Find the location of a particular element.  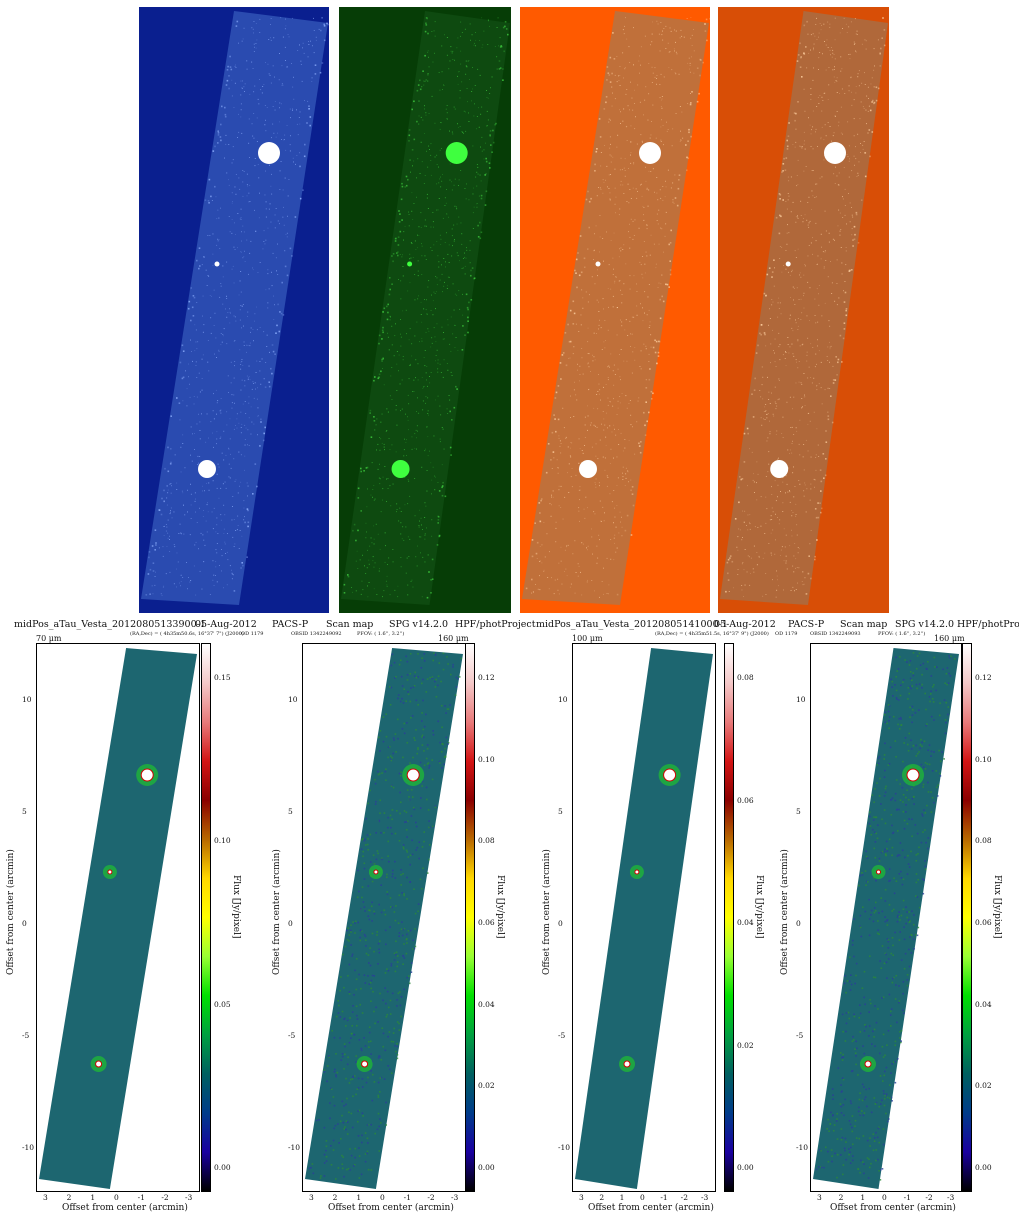

spg-left: SPG v14.2.0 is located at coordinates (419, 624).